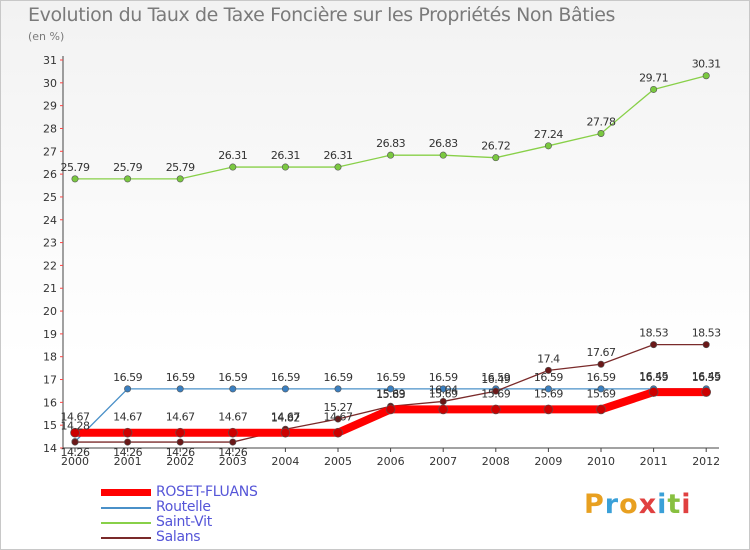 This screenshot has height=550, width=750. I want to click on legend-label: ROSET-FLUANS, so click(207, 492).